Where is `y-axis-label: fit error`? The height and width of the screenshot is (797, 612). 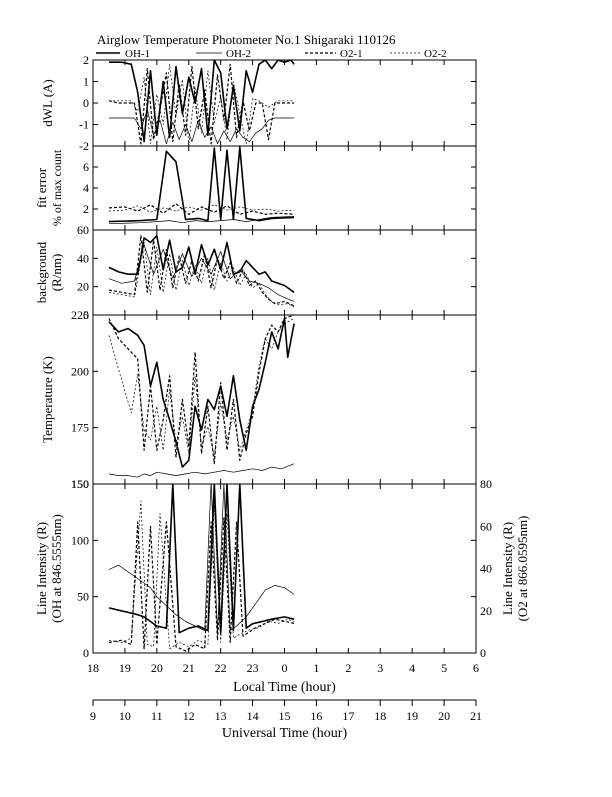
y-axis-label: fit error is located at coordinates (41, 187).